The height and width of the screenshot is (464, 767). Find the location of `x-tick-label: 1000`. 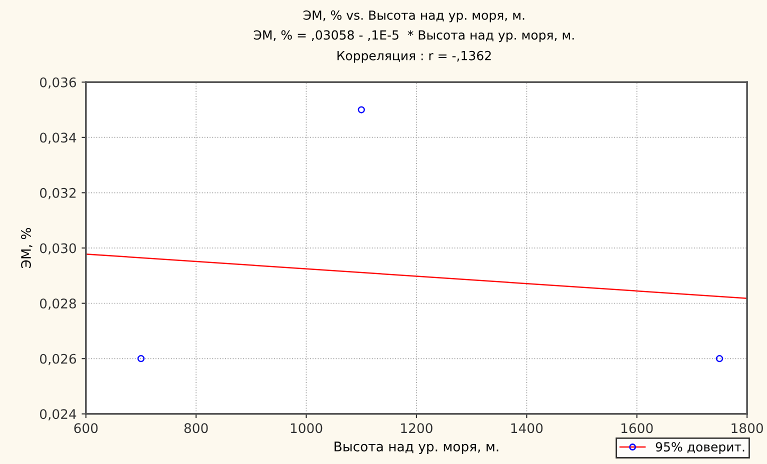

x-tick-label: 1000 is located at coordinates (306, 428).